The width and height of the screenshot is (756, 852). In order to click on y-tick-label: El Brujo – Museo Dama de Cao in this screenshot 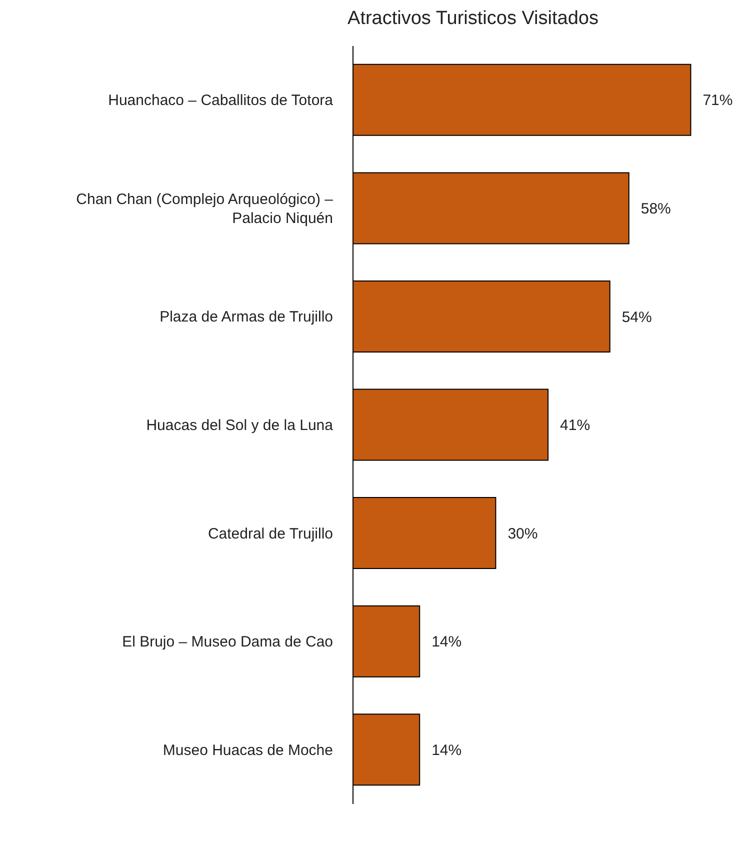, I will do `click(227, 641)`.